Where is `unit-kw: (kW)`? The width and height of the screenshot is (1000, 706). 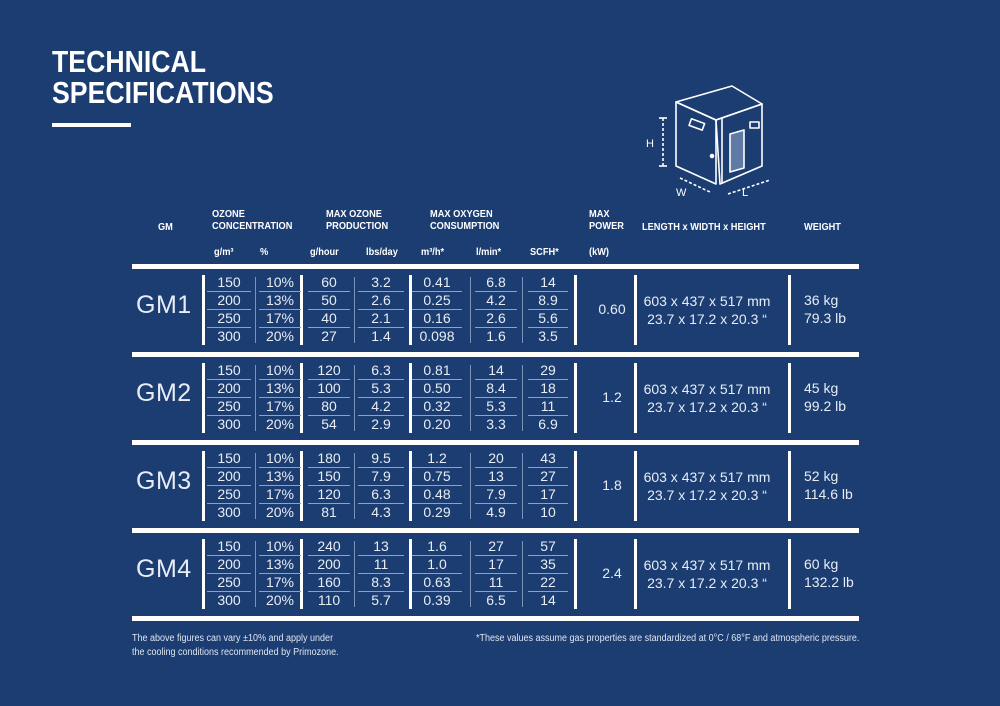 unit-kw: (kW) is located at coordinates (599, 252).